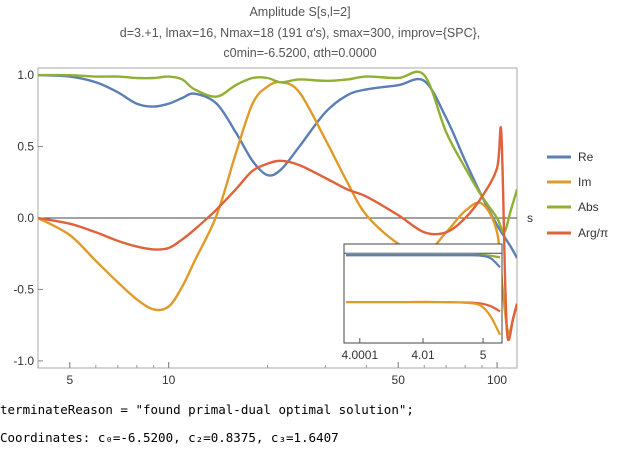  I want to click on legend-label-arg-: Arg/π, so click(593, 233).